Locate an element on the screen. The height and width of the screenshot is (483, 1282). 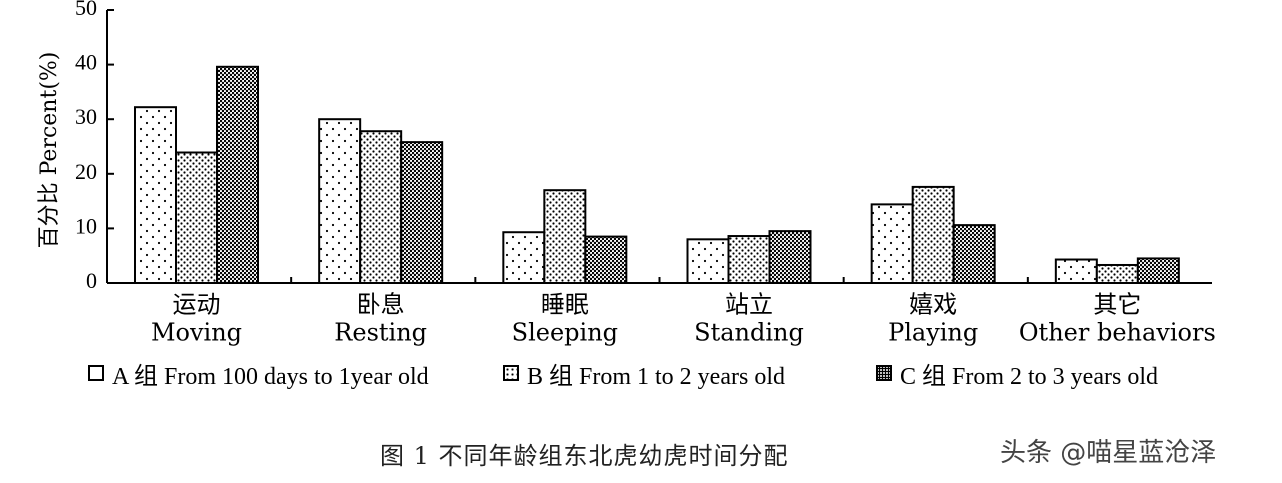
bar-a-other-behaviors is located at coordinates (1076, 271).